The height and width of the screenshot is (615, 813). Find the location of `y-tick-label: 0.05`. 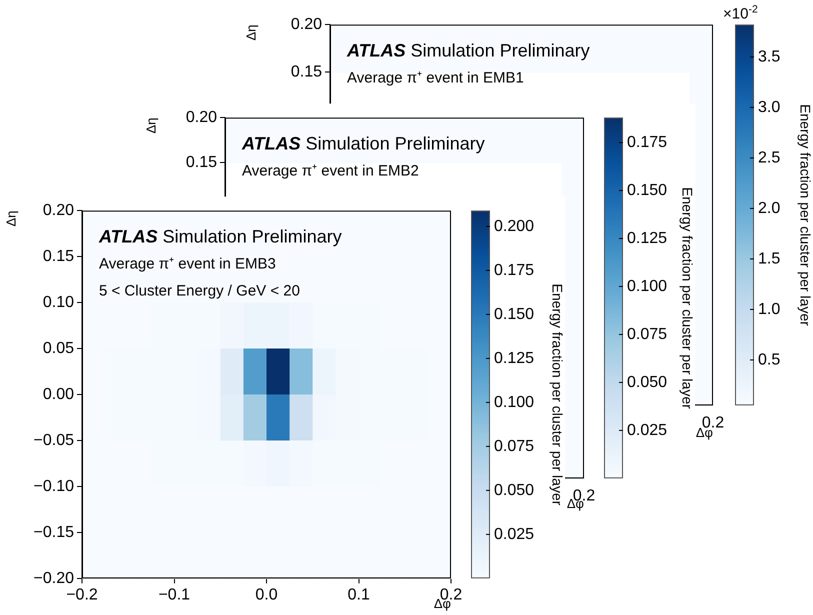

y-tick-label: 0.05 is located at coordinates (58, 348).